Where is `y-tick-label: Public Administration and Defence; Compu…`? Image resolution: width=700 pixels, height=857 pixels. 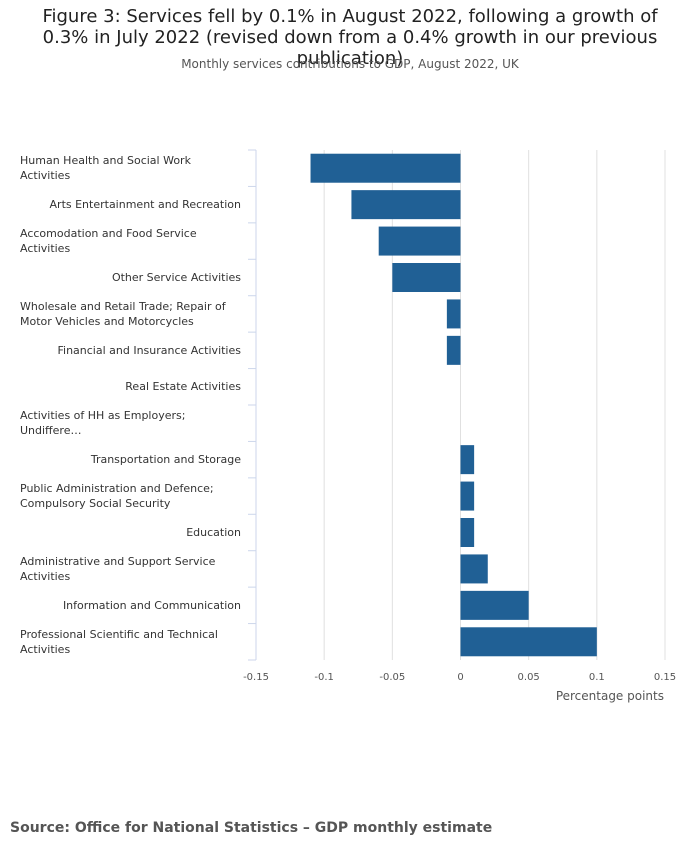
y-tick-label: Public Administration and Defence; Compu… is located at coordinates (117, 496).